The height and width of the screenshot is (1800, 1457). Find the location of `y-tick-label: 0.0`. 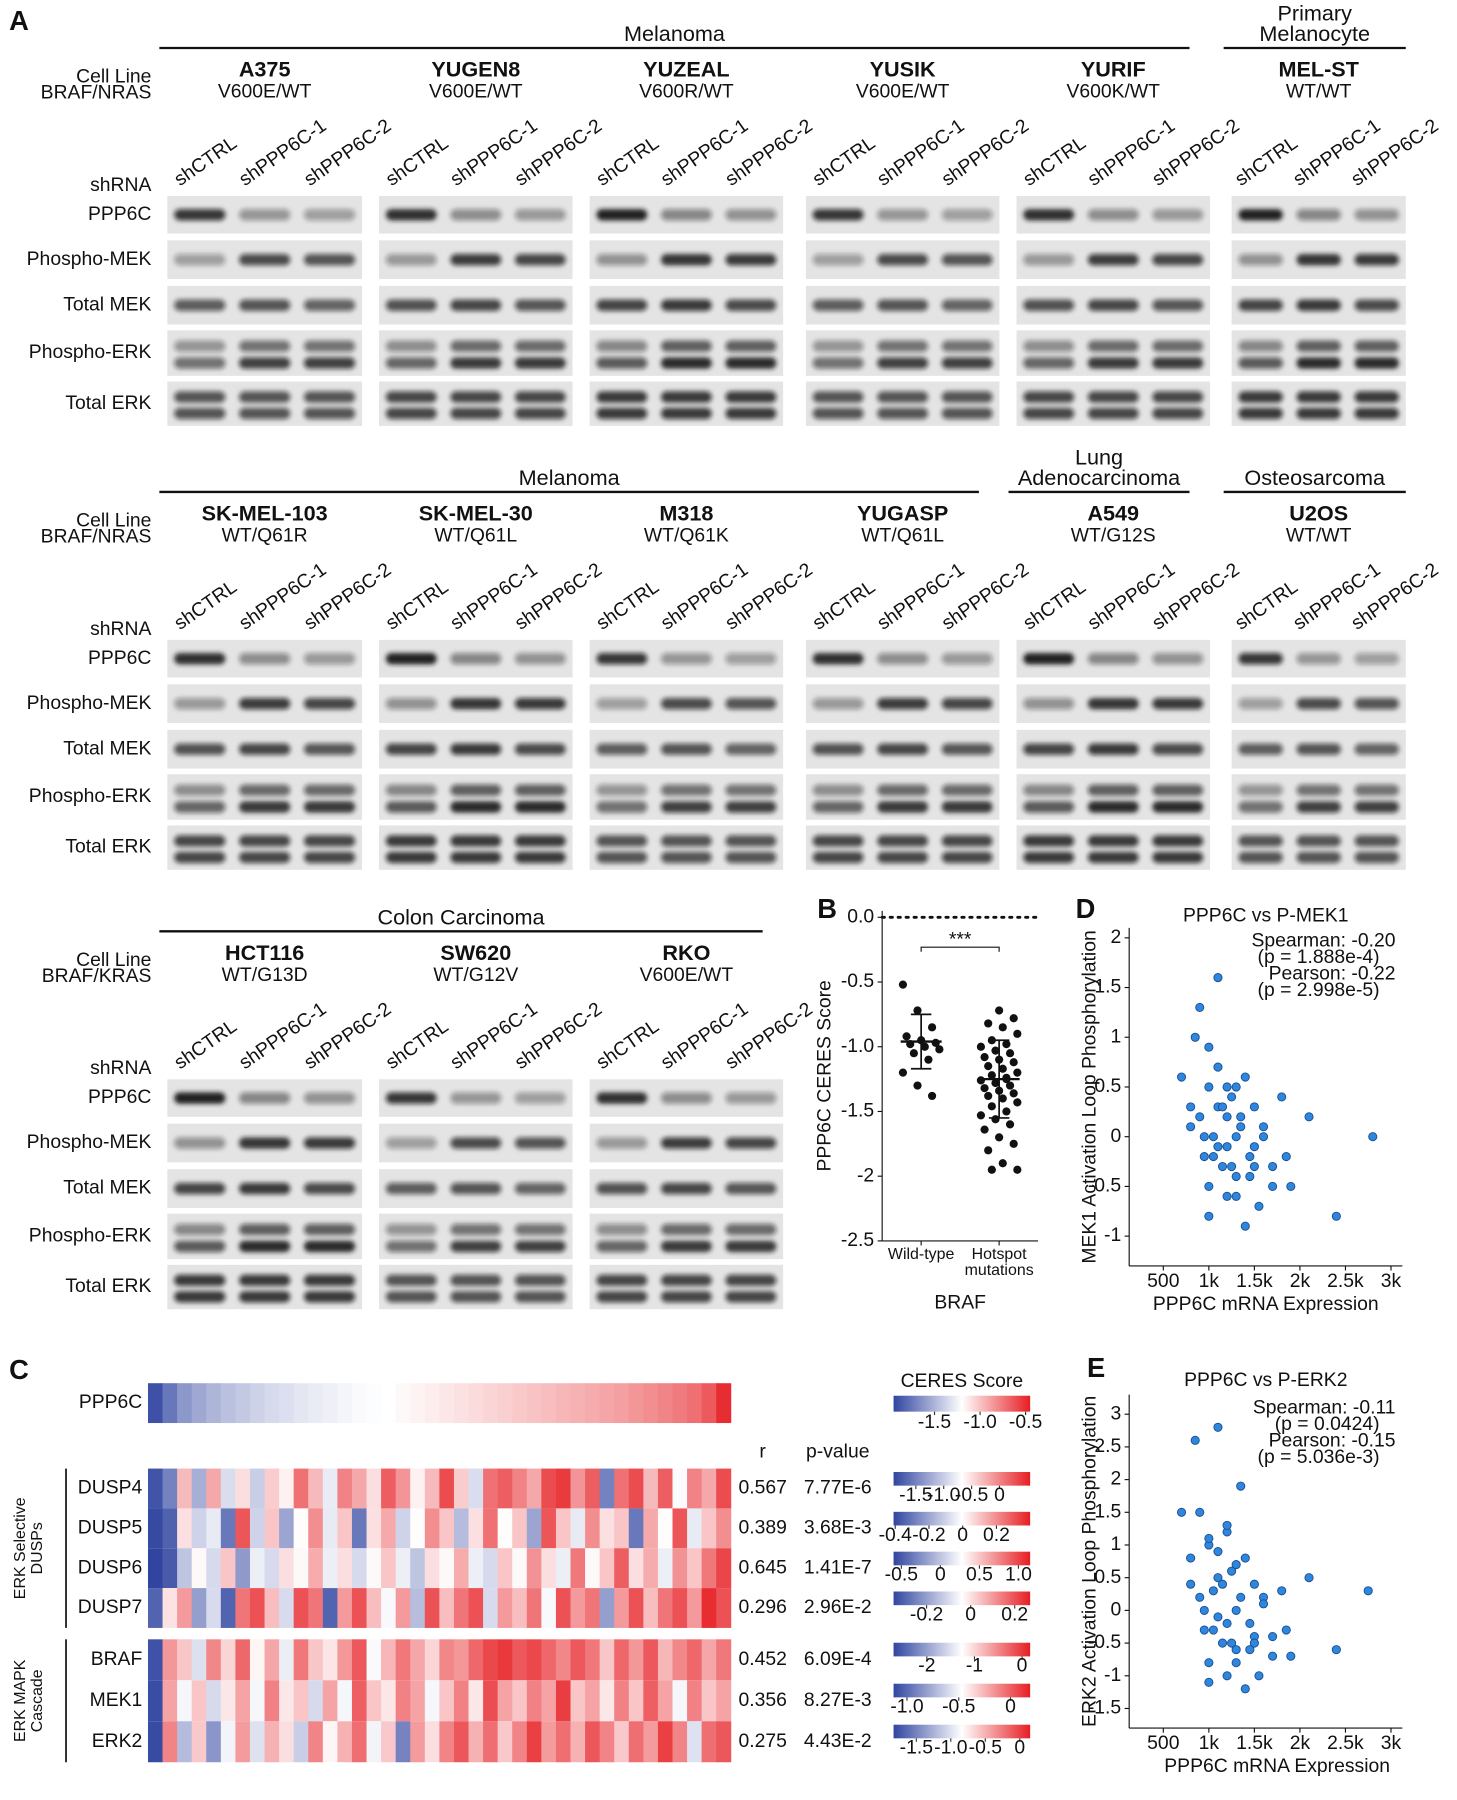

y-tick-label: 0.0 is located at coordinates (860, 916).